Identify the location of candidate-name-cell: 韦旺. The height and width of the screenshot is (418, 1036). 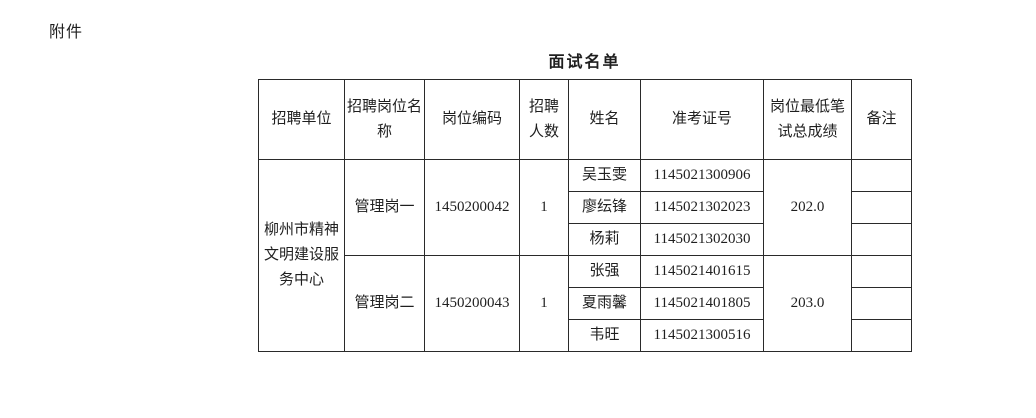
(604, 335).